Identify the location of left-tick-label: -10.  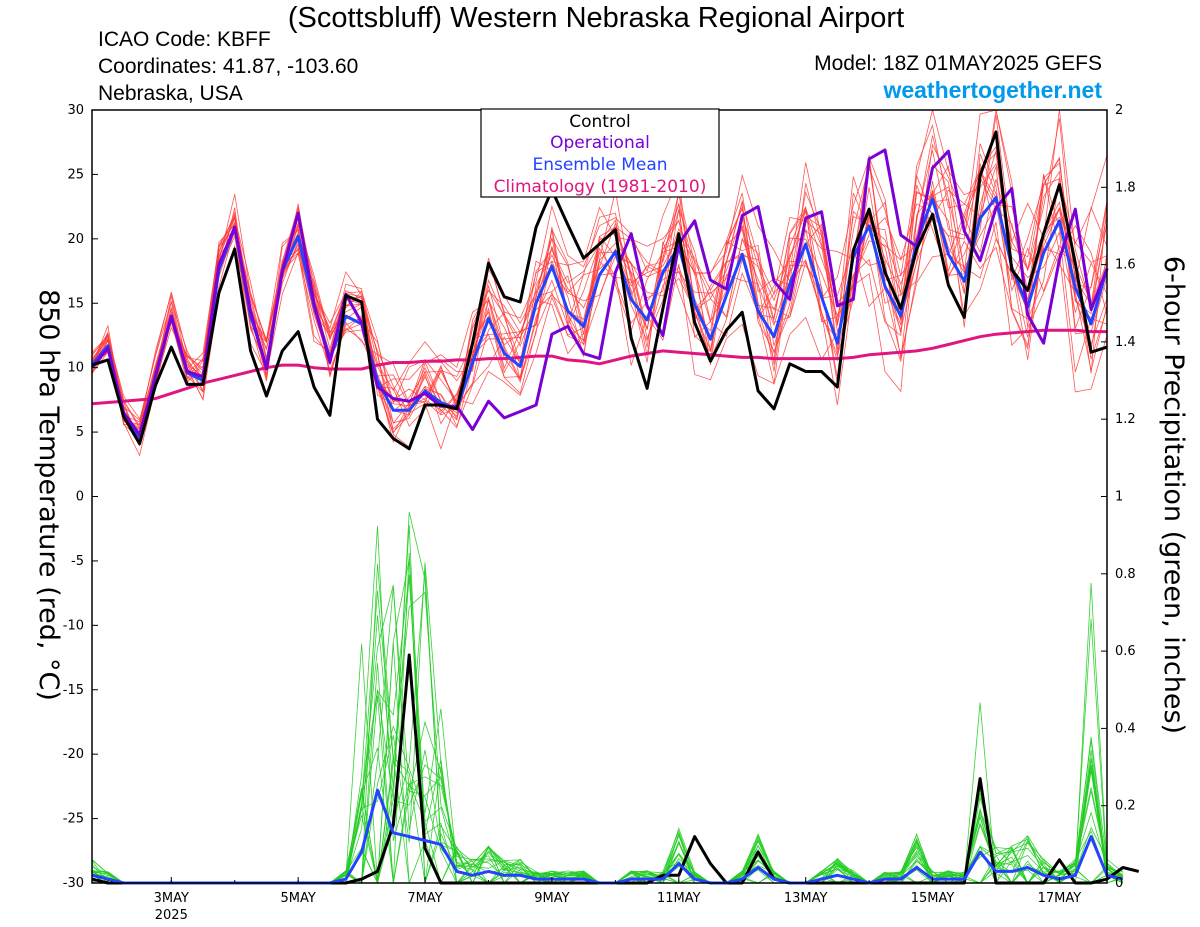
(73, 625).